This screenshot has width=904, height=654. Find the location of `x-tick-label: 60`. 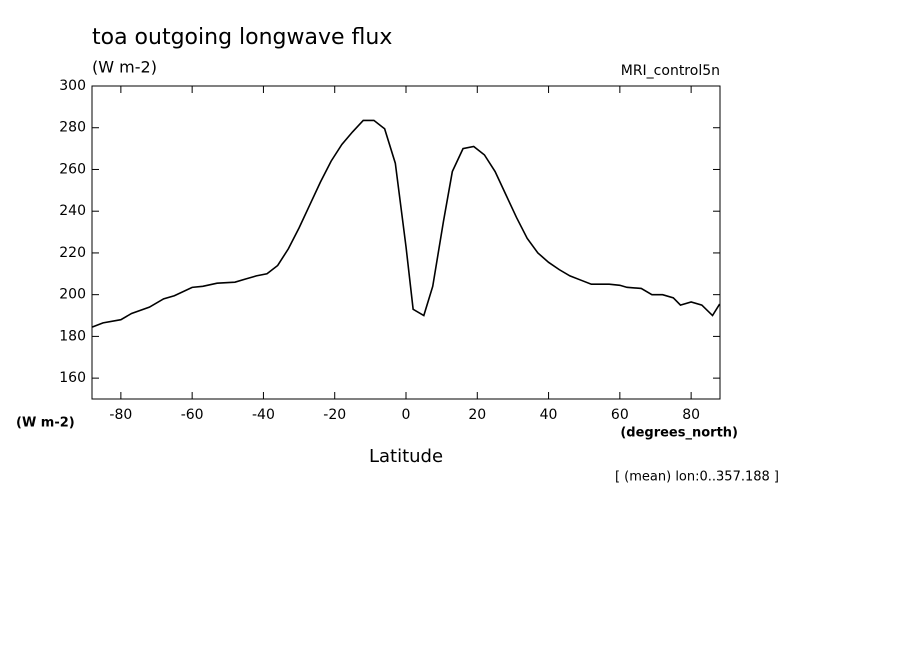

x-tick-label: 60 is located at coordinates (620, 415).